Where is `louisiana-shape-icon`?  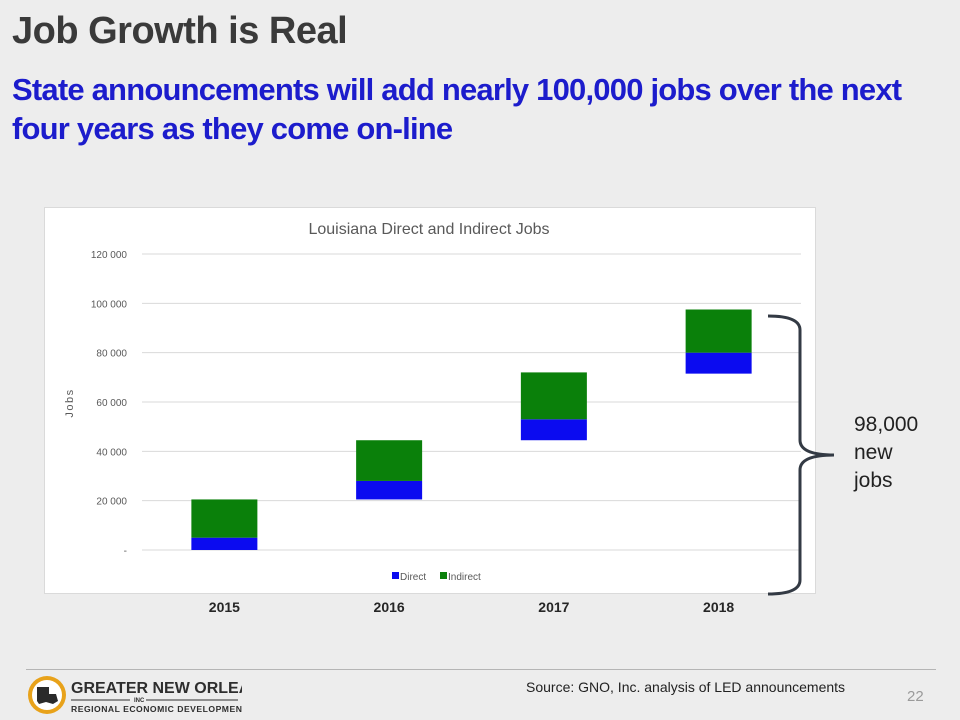
louisiana-shape-icon is located at coordinates (47, 695).